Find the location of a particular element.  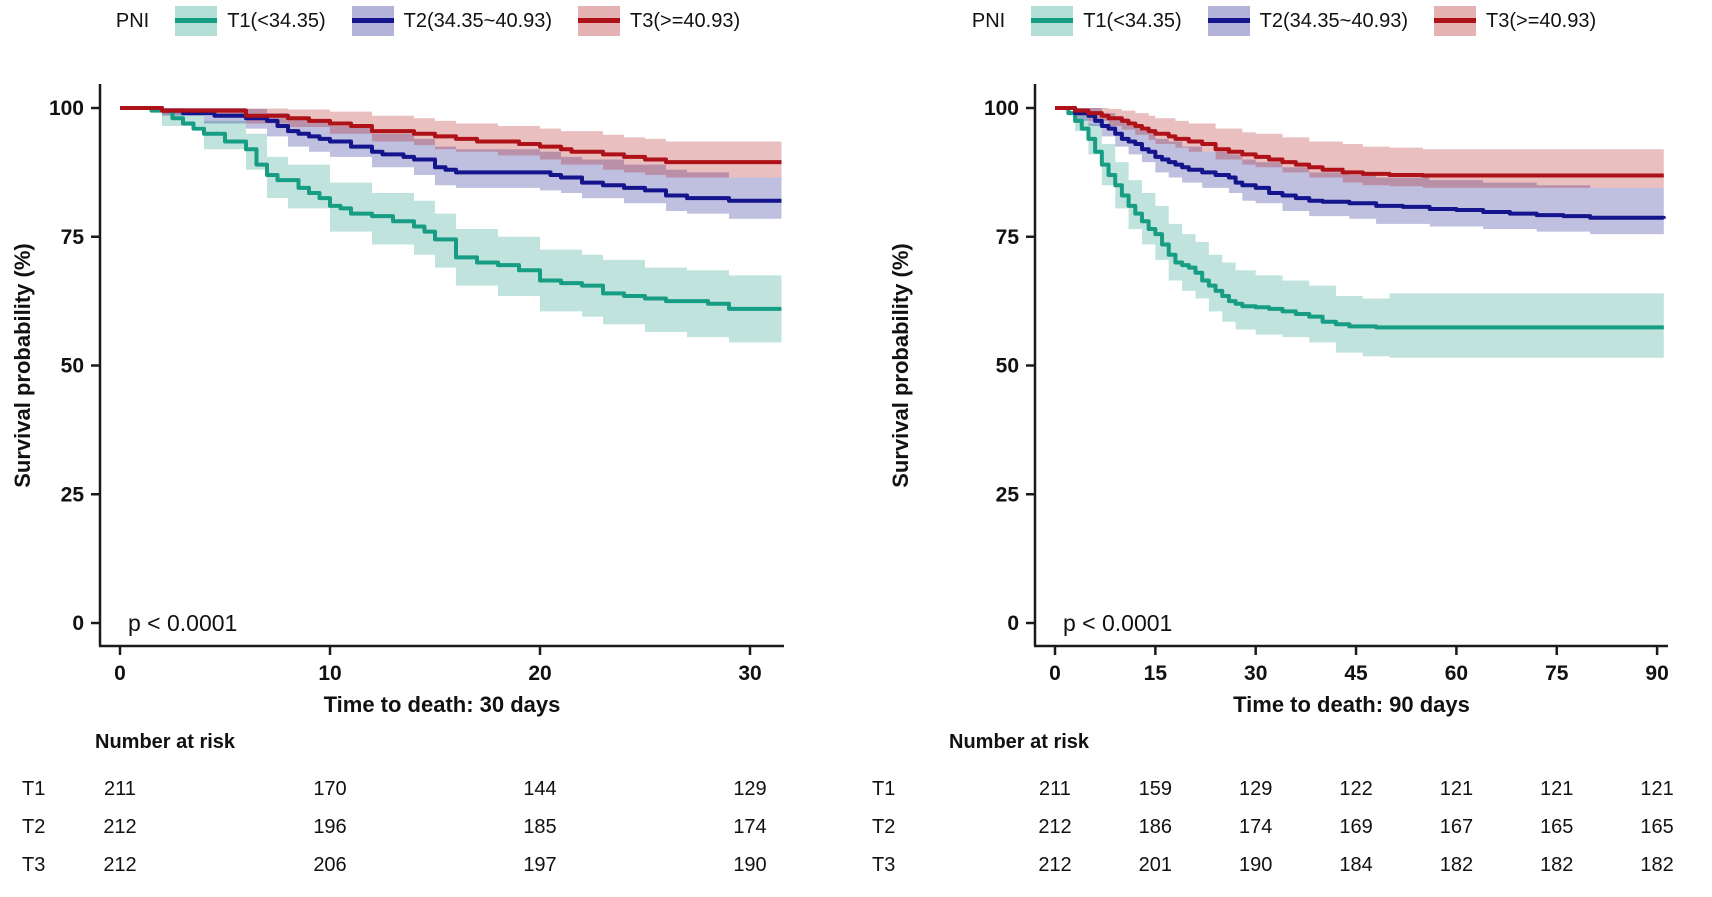

risk-count: 196 is located at coordinates (329, 827).